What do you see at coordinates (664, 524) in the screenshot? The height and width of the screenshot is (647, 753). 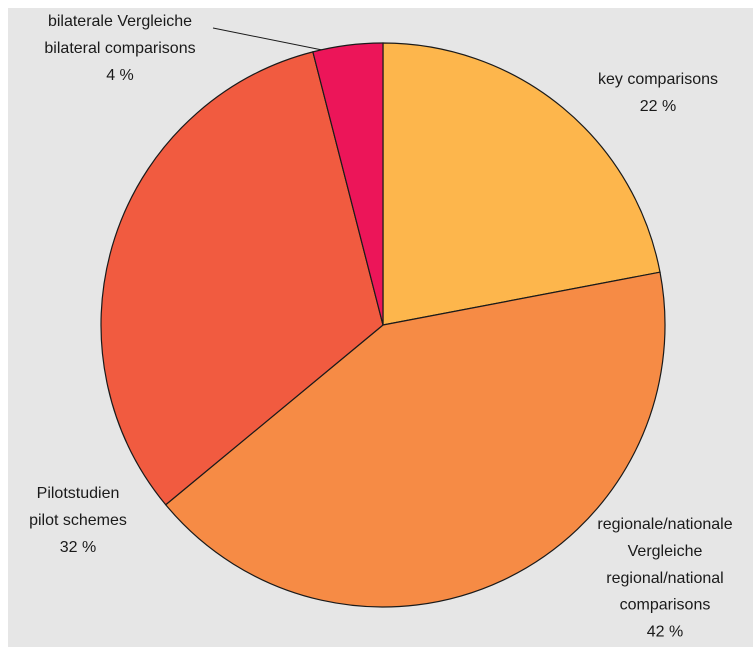 I see `slice-label: regionale/nationale` at bounding box center [664, 524].